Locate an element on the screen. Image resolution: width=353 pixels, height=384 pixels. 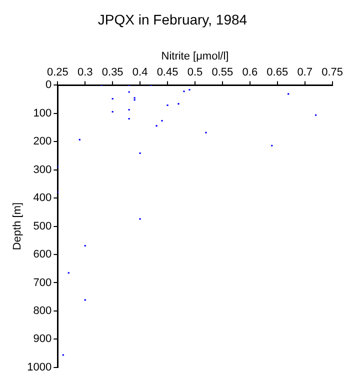
y-tick-label: 600 is located at coordinates (42, 254).